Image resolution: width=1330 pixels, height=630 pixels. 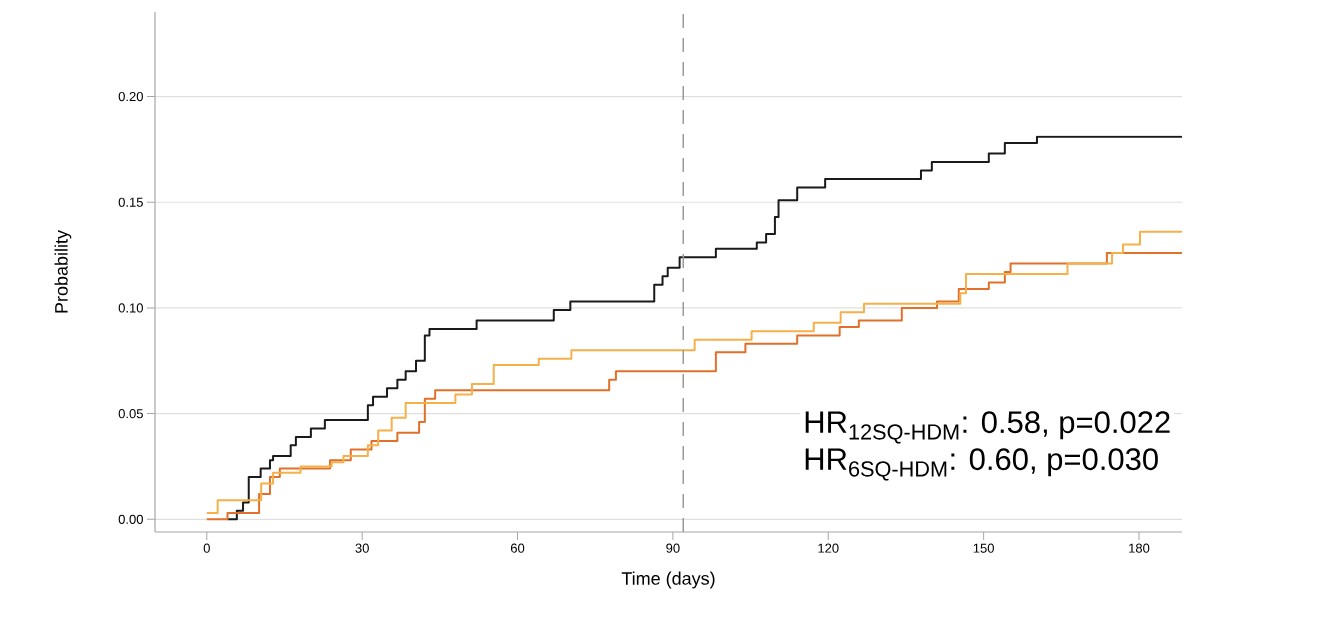 I want to click on y-tick-label: 0.05, so click(x=130, y=414).